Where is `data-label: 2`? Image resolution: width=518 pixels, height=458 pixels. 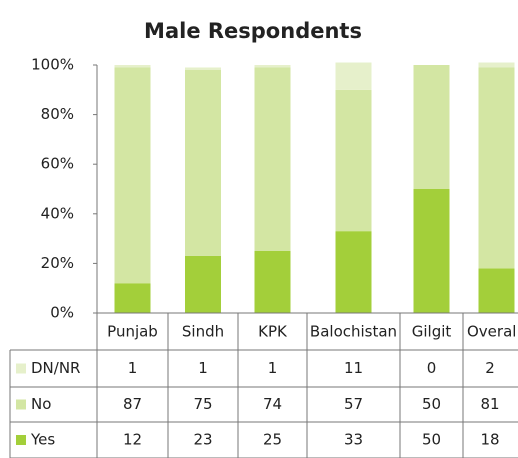 data-label: 2 is located at coordinates (490, 368).